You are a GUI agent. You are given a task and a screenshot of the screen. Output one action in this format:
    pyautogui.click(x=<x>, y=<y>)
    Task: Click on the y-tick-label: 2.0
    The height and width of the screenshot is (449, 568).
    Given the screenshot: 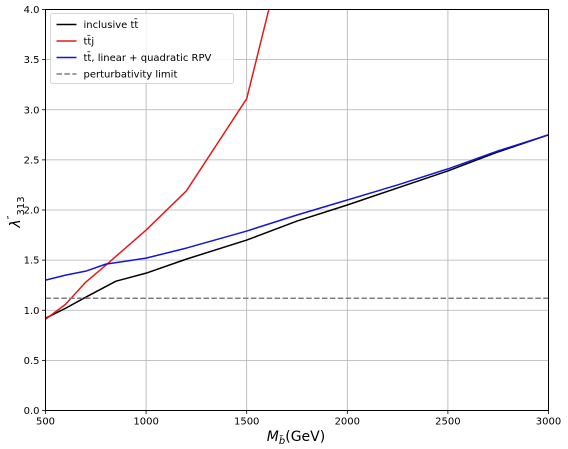 What is the action you would take?
    pyautogui.click(x=32, y=211)
    